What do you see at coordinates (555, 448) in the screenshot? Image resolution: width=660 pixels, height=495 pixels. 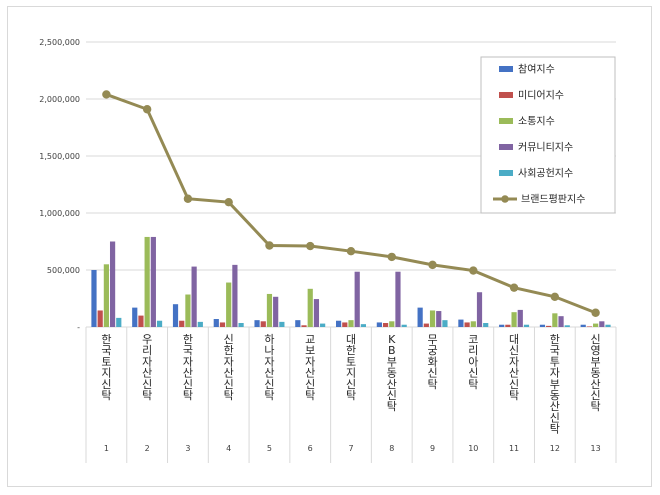 I see `x-index-label: 12` at bounding box center [555, 448].